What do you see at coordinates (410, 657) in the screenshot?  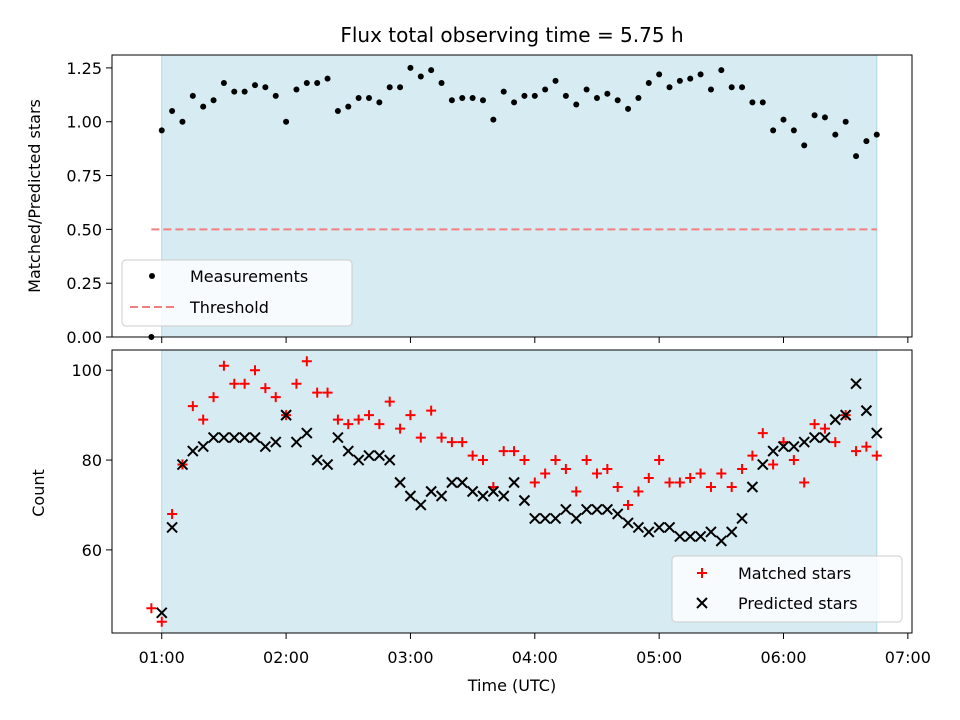 I see `x-tick-label: 03:00` at bounding box center [410, 657].